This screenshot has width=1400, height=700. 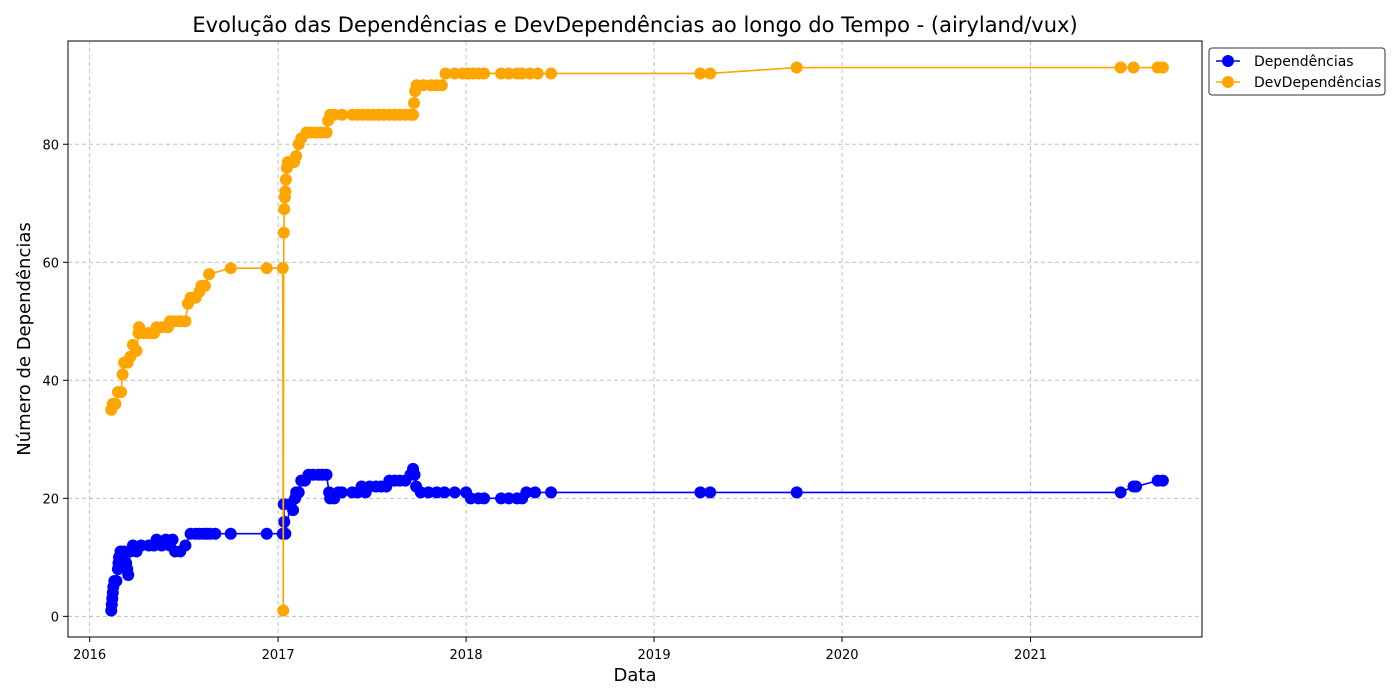 I want to click on x-tick-label: 2021, so click(x=1030, y=655).